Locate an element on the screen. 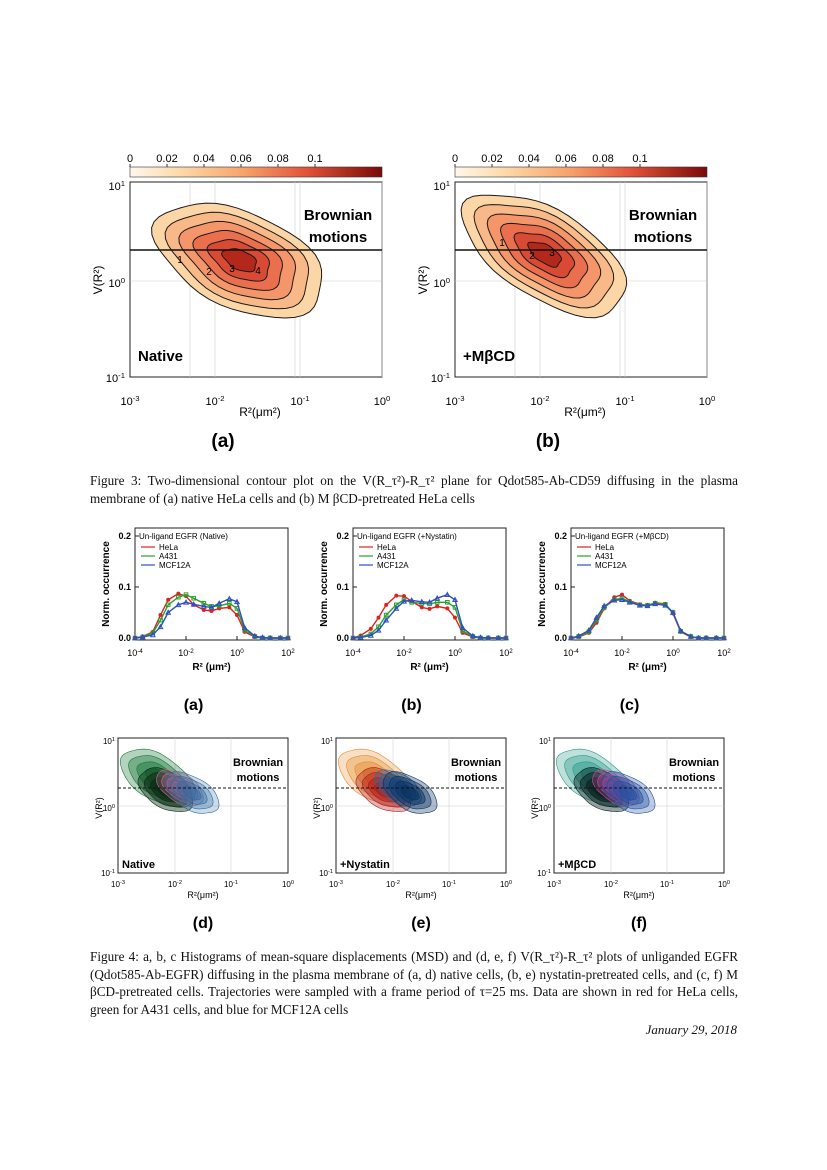 The width and height of the screenshot is (827, 1170). condition-label: +Nystatin is located at coordinates (365, 865).